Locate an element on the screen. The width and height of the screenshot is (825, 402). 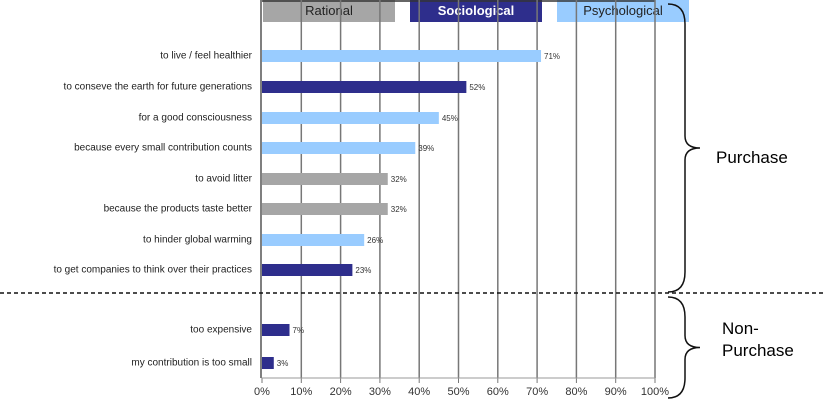
brace-non-purchase is located at coordinates (684, 347).